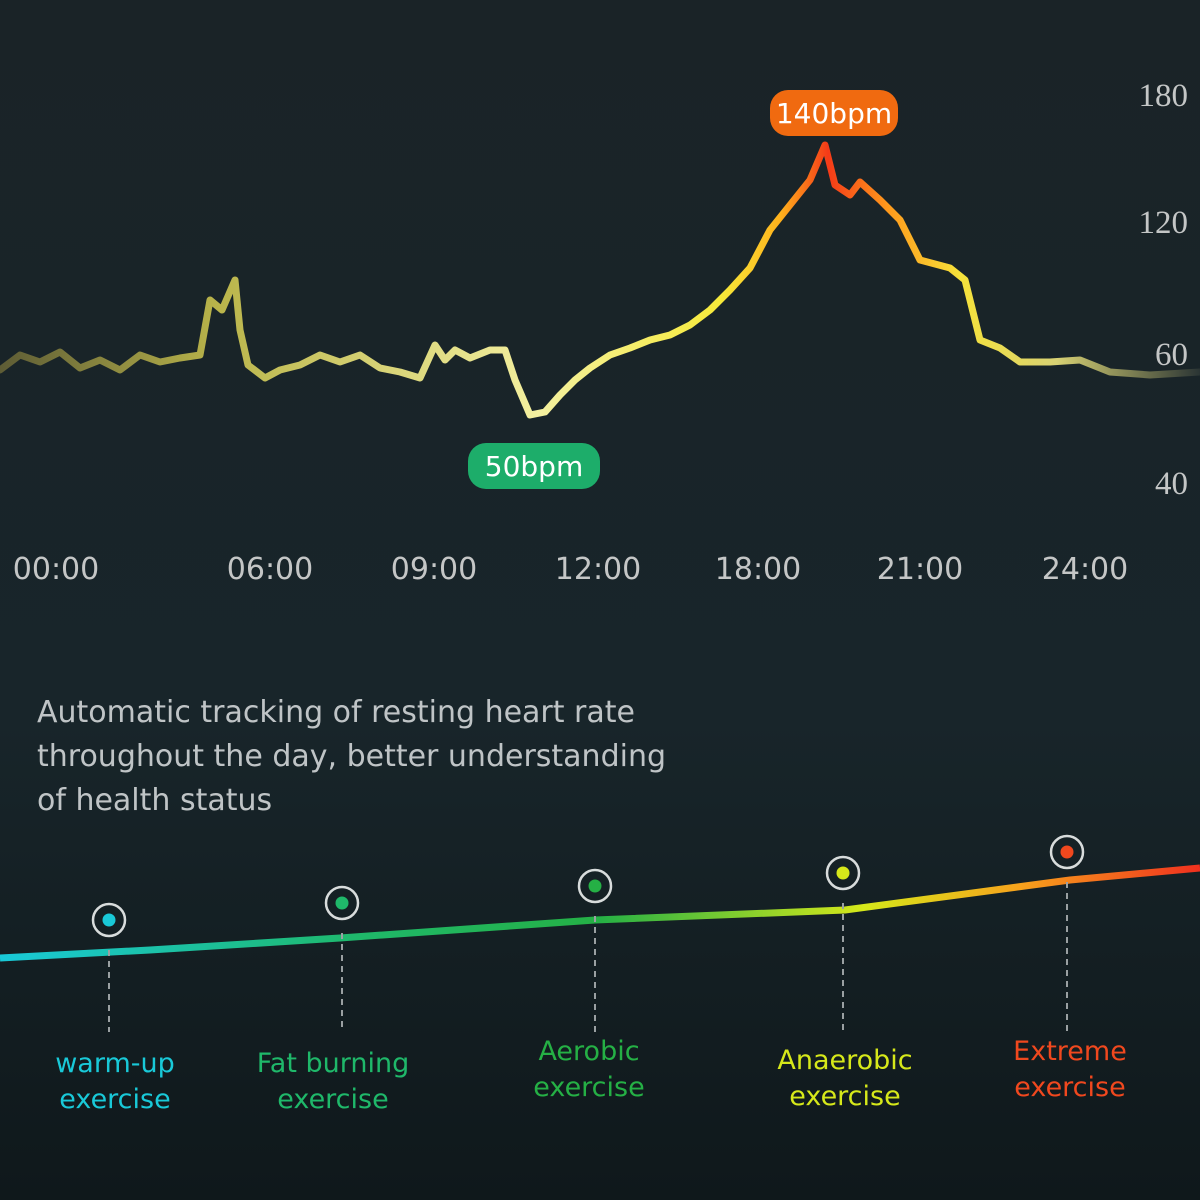  I want to click on low-label: 50bpm, so click(534, 466).